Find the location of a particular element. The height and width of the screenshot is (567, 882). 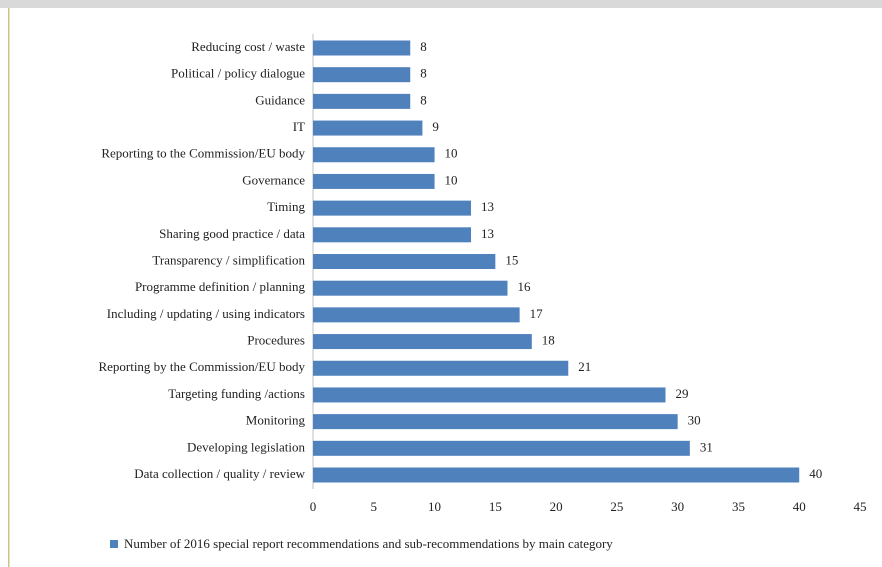

value-label: 9 is located at coordinates (435, 126).